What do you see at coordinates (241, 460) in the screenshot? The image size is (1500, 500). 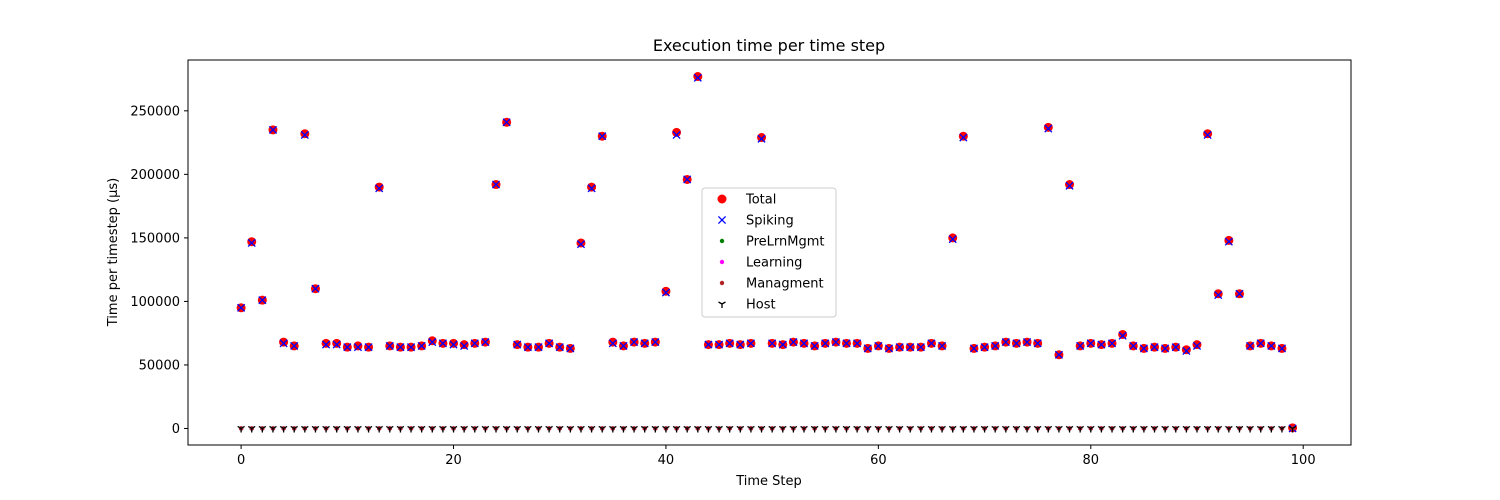 I see `x-tick-label: 0` at bounding box center [241, 460].